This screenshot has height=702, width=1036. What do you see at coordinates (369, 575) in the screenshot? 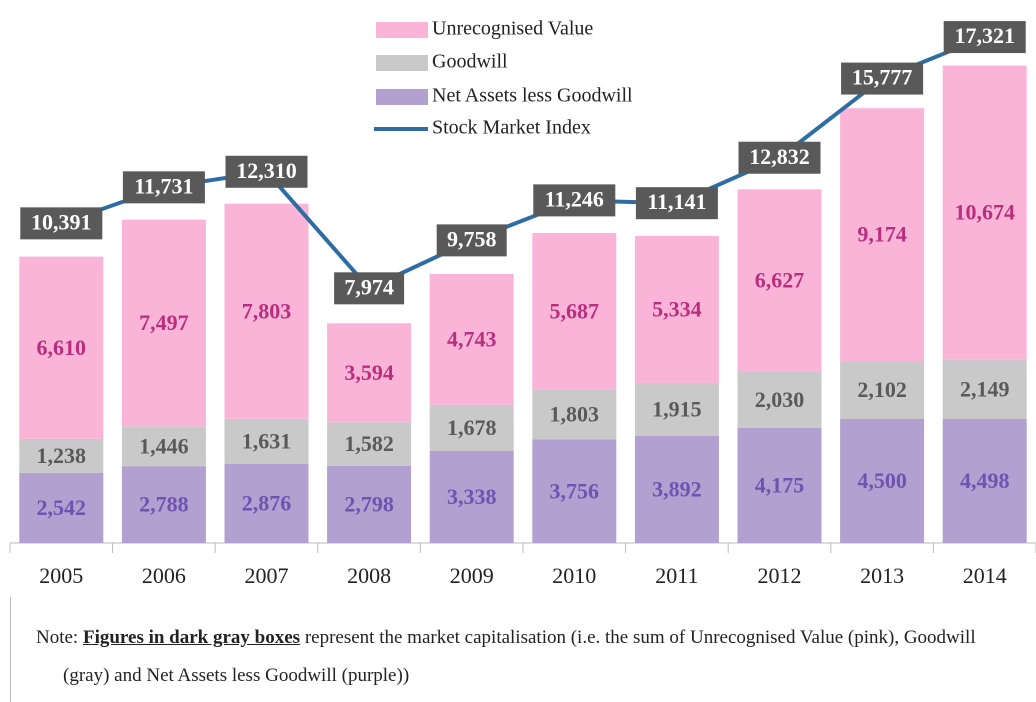
I see `x-tick-label: 2008` at bounding box center [369, 575].